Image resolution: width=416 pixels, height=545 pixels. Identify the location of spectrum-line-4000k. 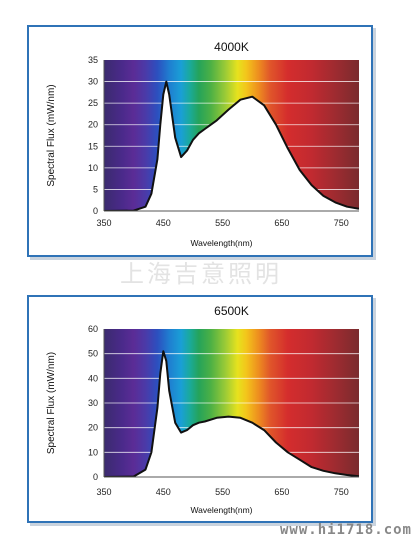
(231, 145).